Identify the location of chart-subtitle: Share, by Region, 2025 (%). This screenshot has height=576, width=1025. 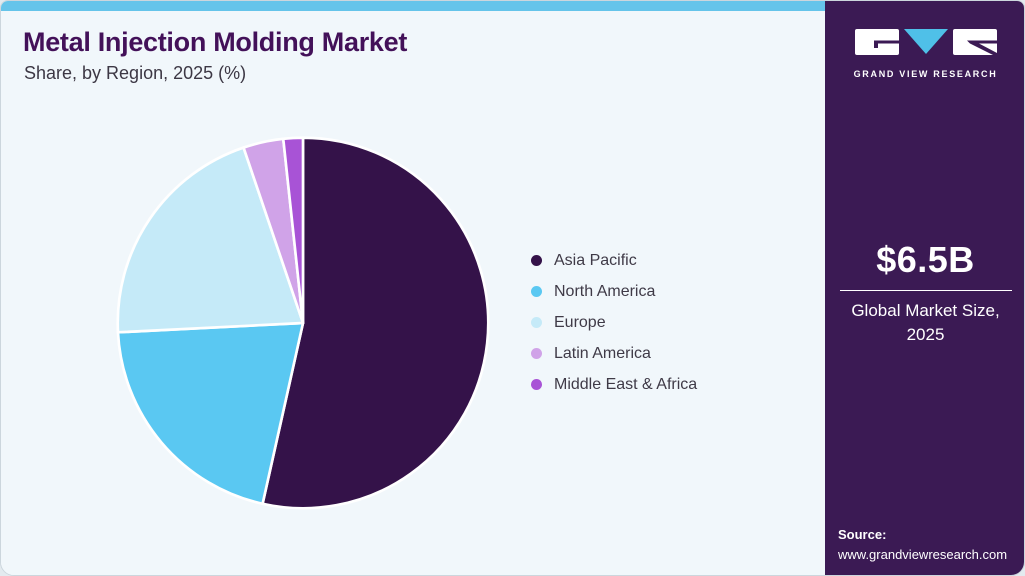
(135, 73).